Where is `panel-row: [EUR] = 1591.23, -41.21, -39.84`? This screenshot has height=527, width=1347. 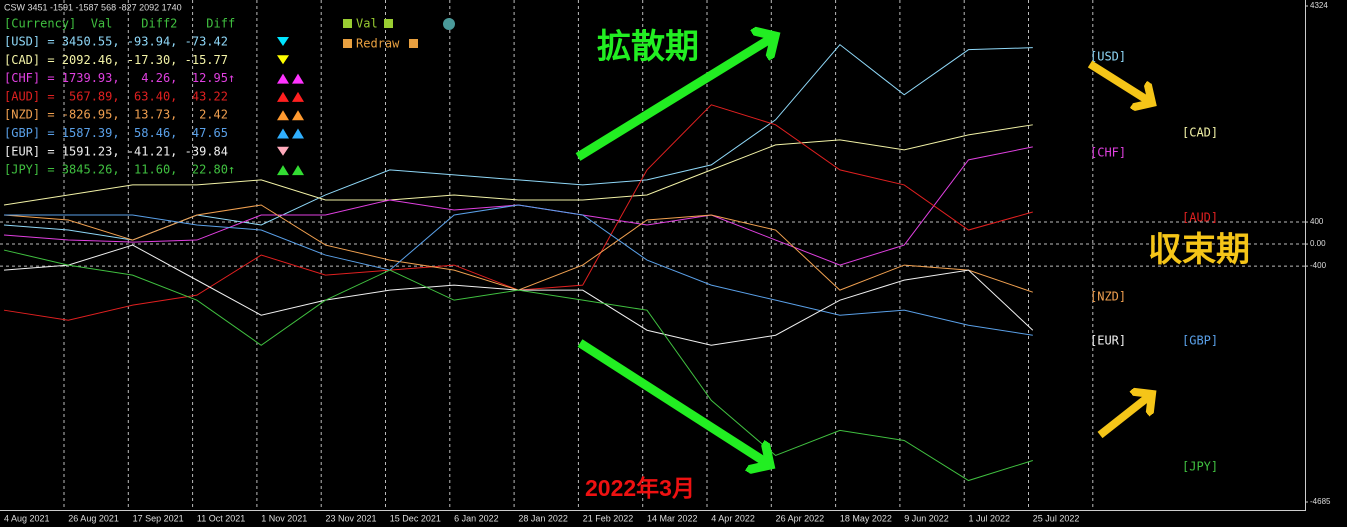
panel-row: [EUR] = 1591.23, -41.21, -39.84 is located at coordinates (116, 151).